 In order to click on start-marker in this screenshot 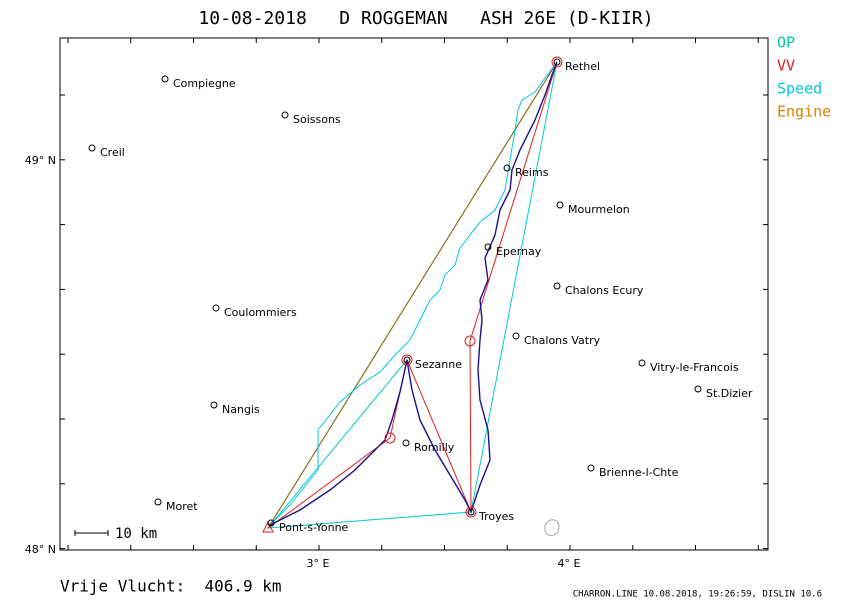, I will do `click(268, 526)`.